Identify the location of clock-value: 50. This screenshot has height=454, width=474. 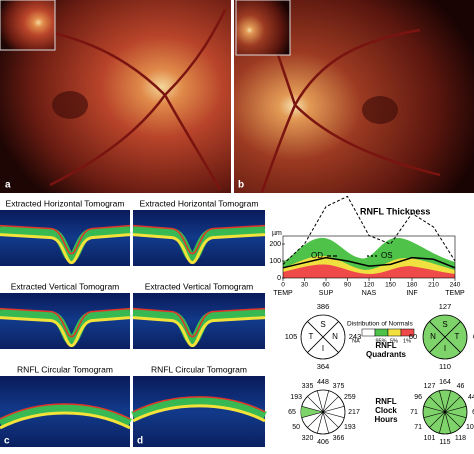
(296, 427).